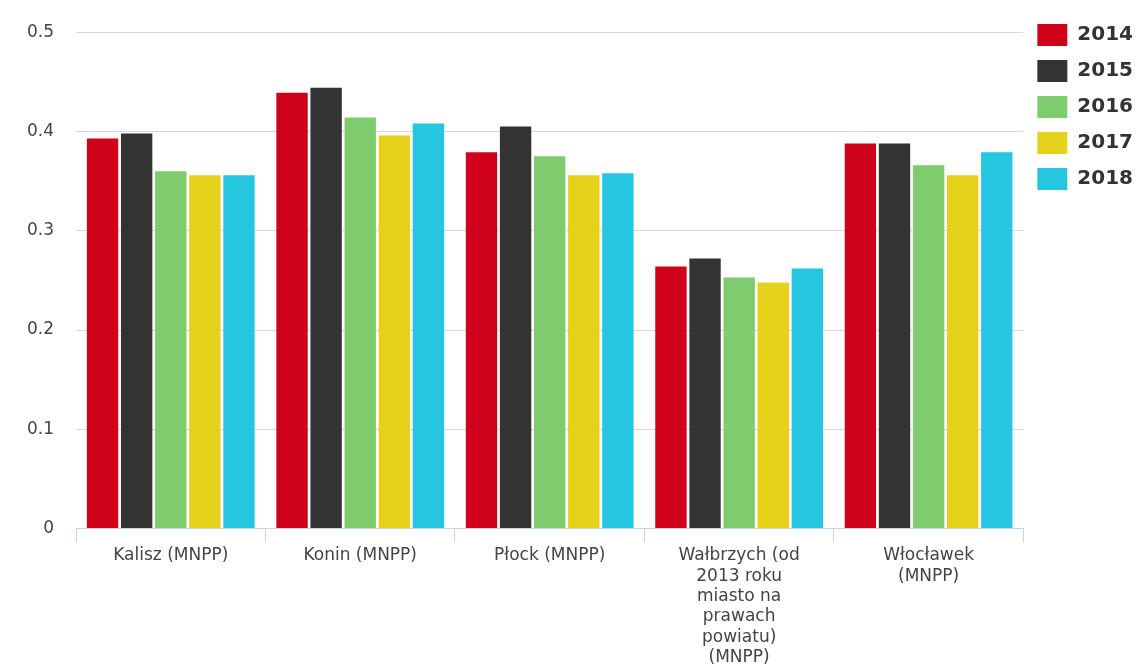 This screenshot has width=1143, height=671. I want to click on x-tick-label: Konin (MNPP), so click(360, 554).